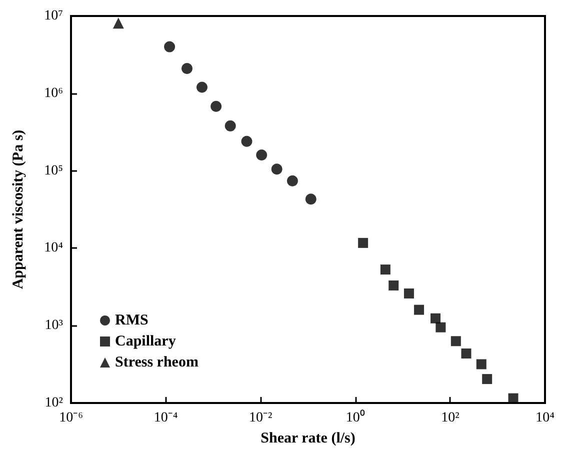  Describe the element at coordinates (157, 362) in the screenshot. I see `legend-label: Stress rheom` at that location.